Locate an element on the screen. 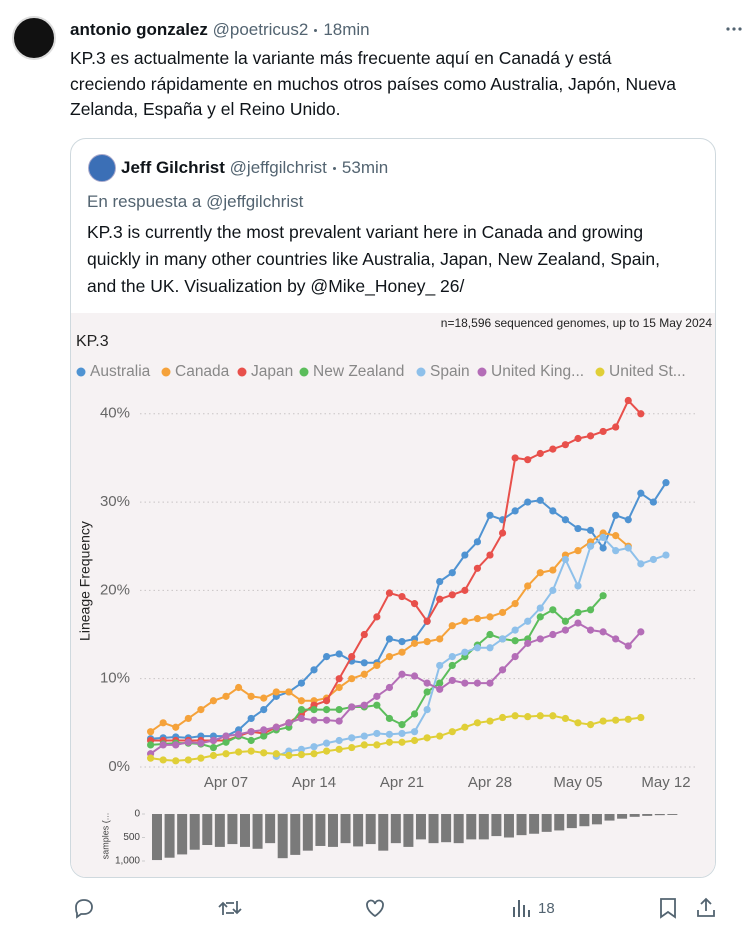  bookmark-button is located at coordinates (668, 908).